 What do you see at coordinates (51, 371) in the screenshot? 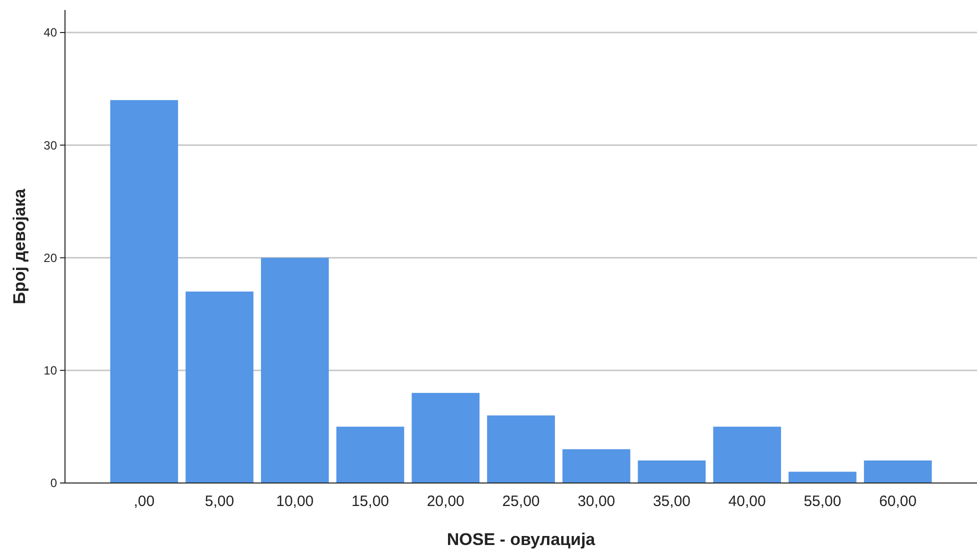
I see `y-tick-label: 10` at bounding box center [51, 371].